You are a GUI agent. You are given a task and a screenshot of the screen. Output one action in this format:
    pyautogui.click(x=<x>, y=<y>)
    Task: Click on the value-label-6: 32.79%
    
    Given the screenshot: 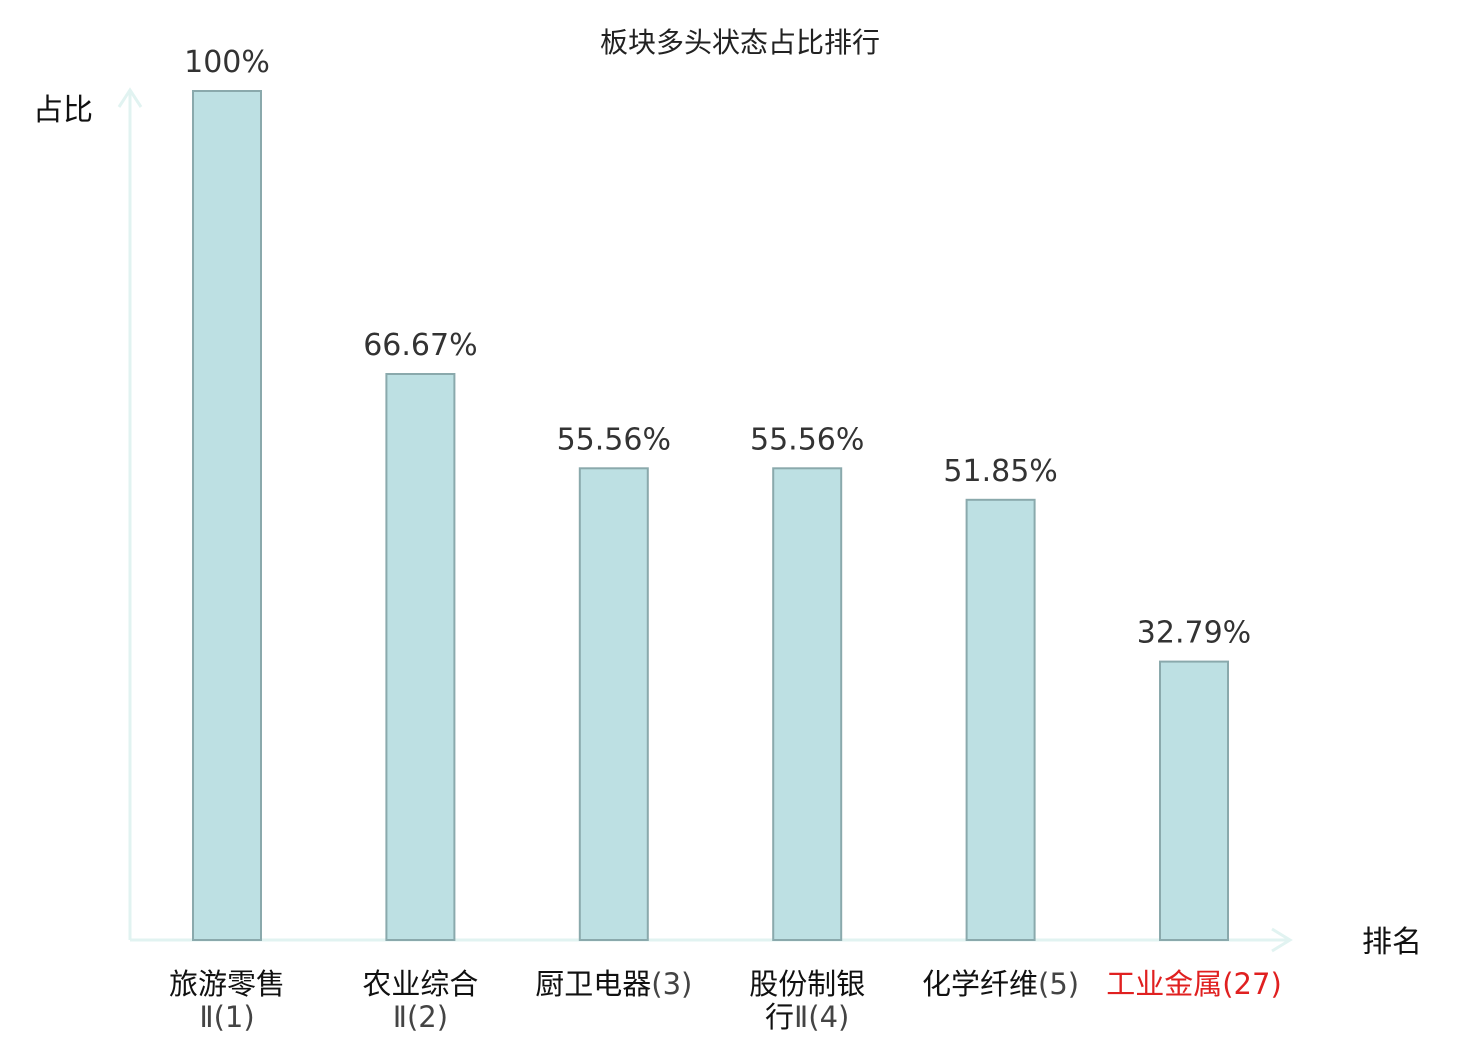 What is the action you would take?
    pyautogui.click(x=1194, y=633)
    